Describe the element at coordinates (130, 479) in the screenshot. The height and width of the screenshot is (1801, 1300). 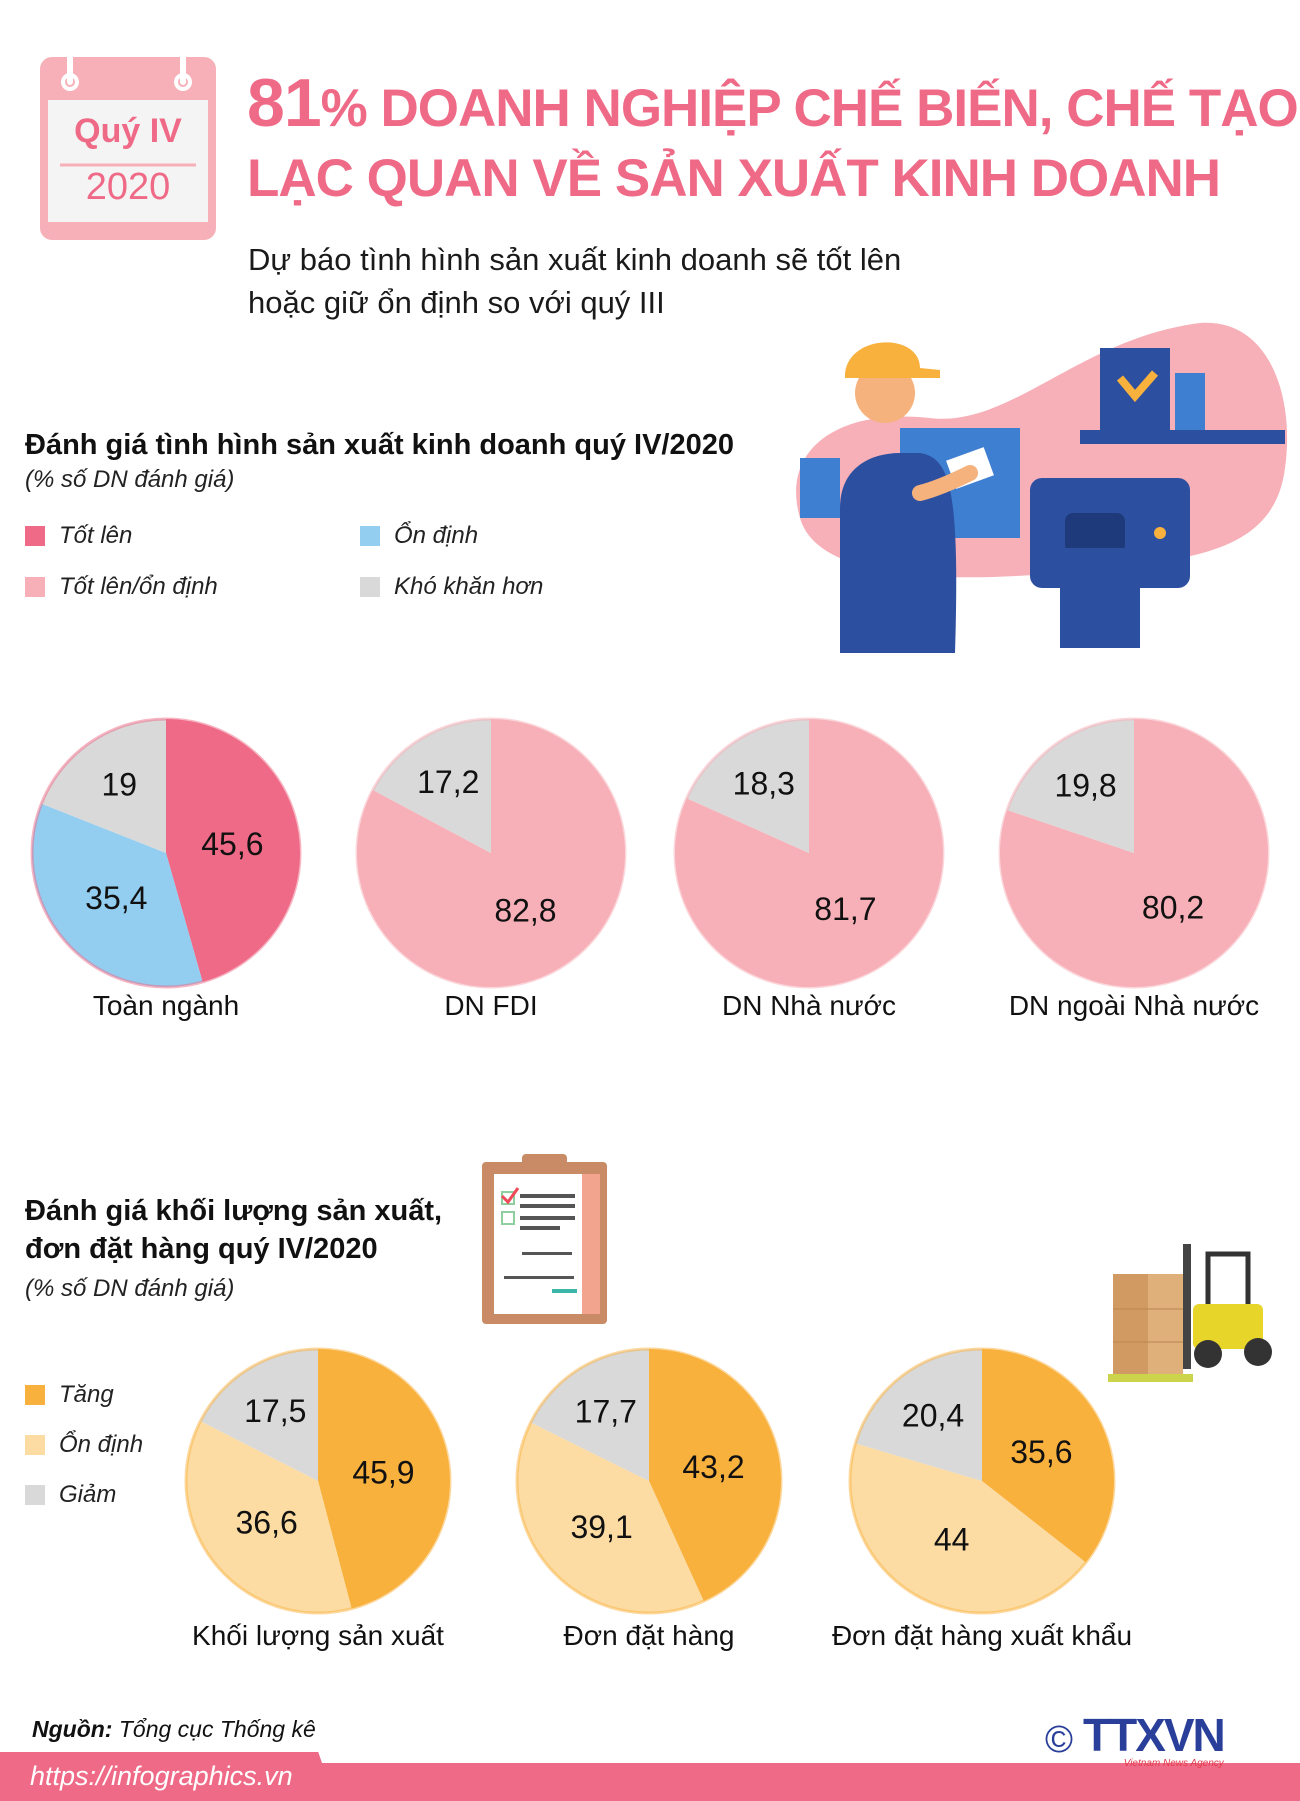
I see `section1-unit: (% số DN đánh giá)` at that location.